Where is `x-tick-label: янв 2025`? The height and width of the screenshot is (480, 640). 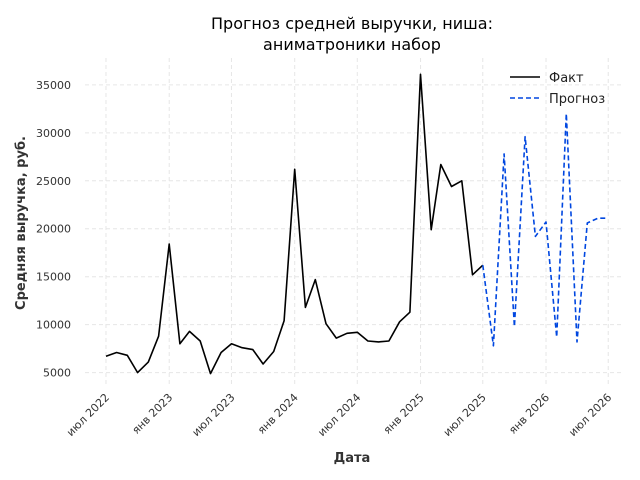
x-tick-label: янв 2025 is located at coordinates (404, 414).